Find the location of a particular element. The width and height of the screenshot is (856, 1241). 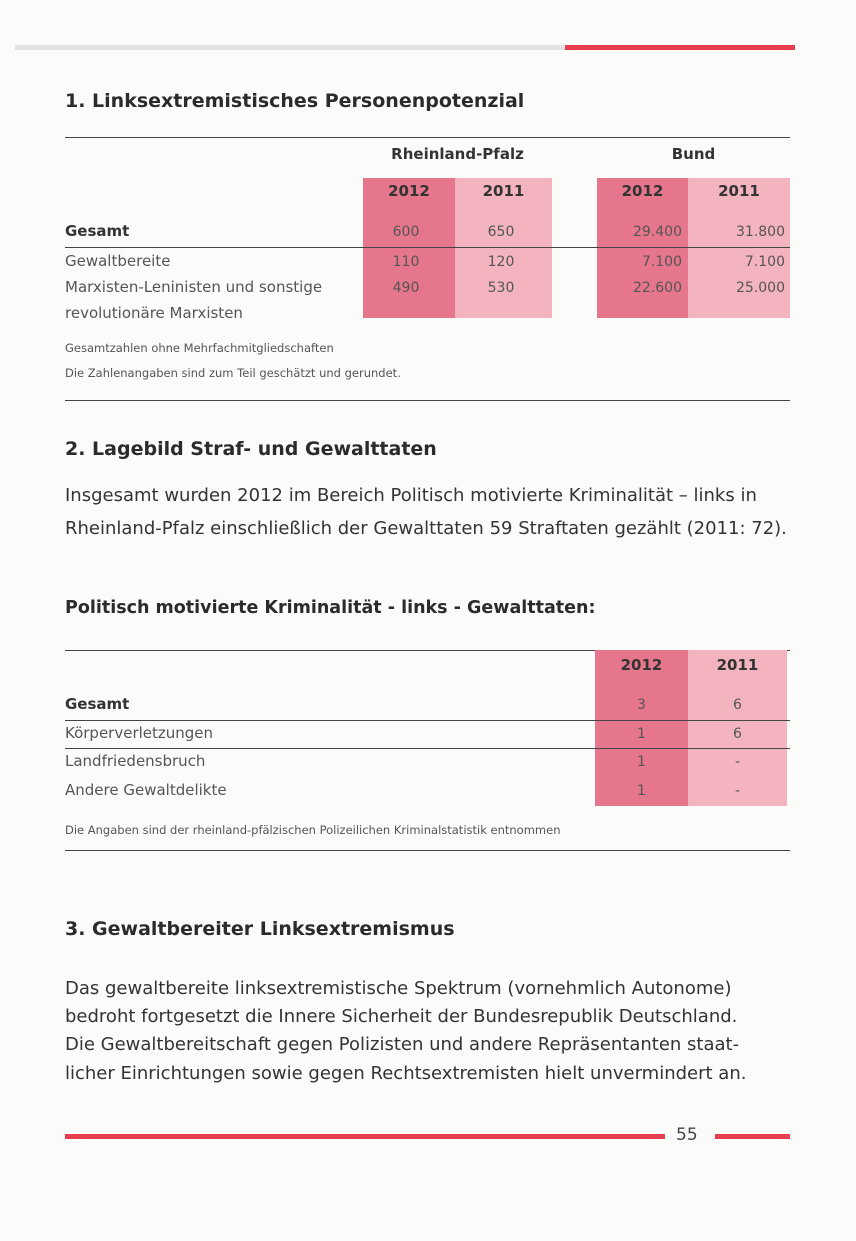

value-cell: 29.400 is located at coordinates (657, 232).